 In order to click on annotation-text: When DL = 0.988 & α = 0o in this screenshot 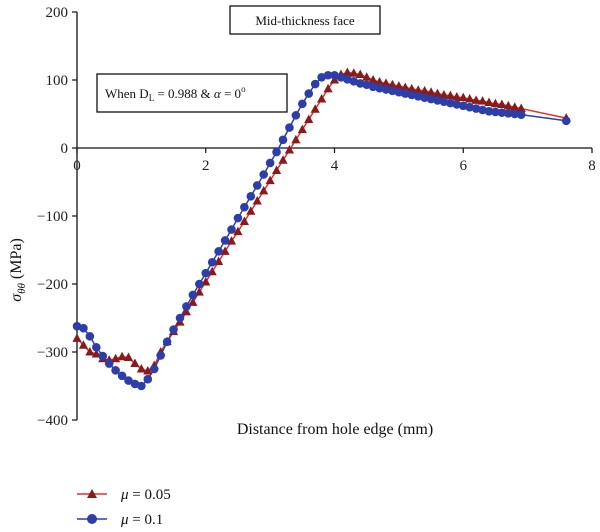, I will do `click(175, 93)`.